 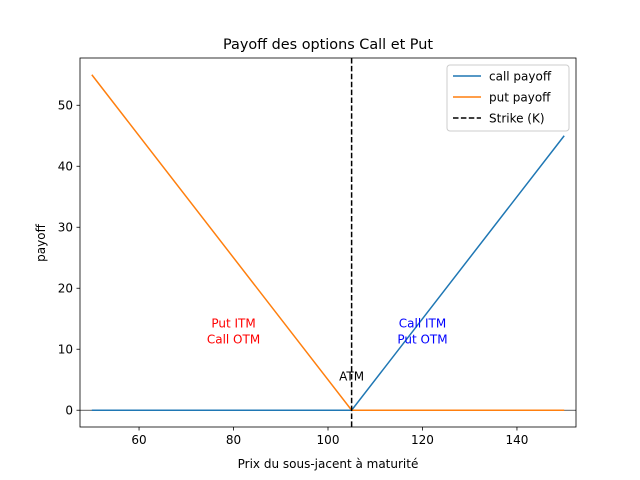 What do you see at coordinates (328, 45) in the screenshot?
I see `chart-title: Payoff des options Call et Put` at bounding box center [328, 45].